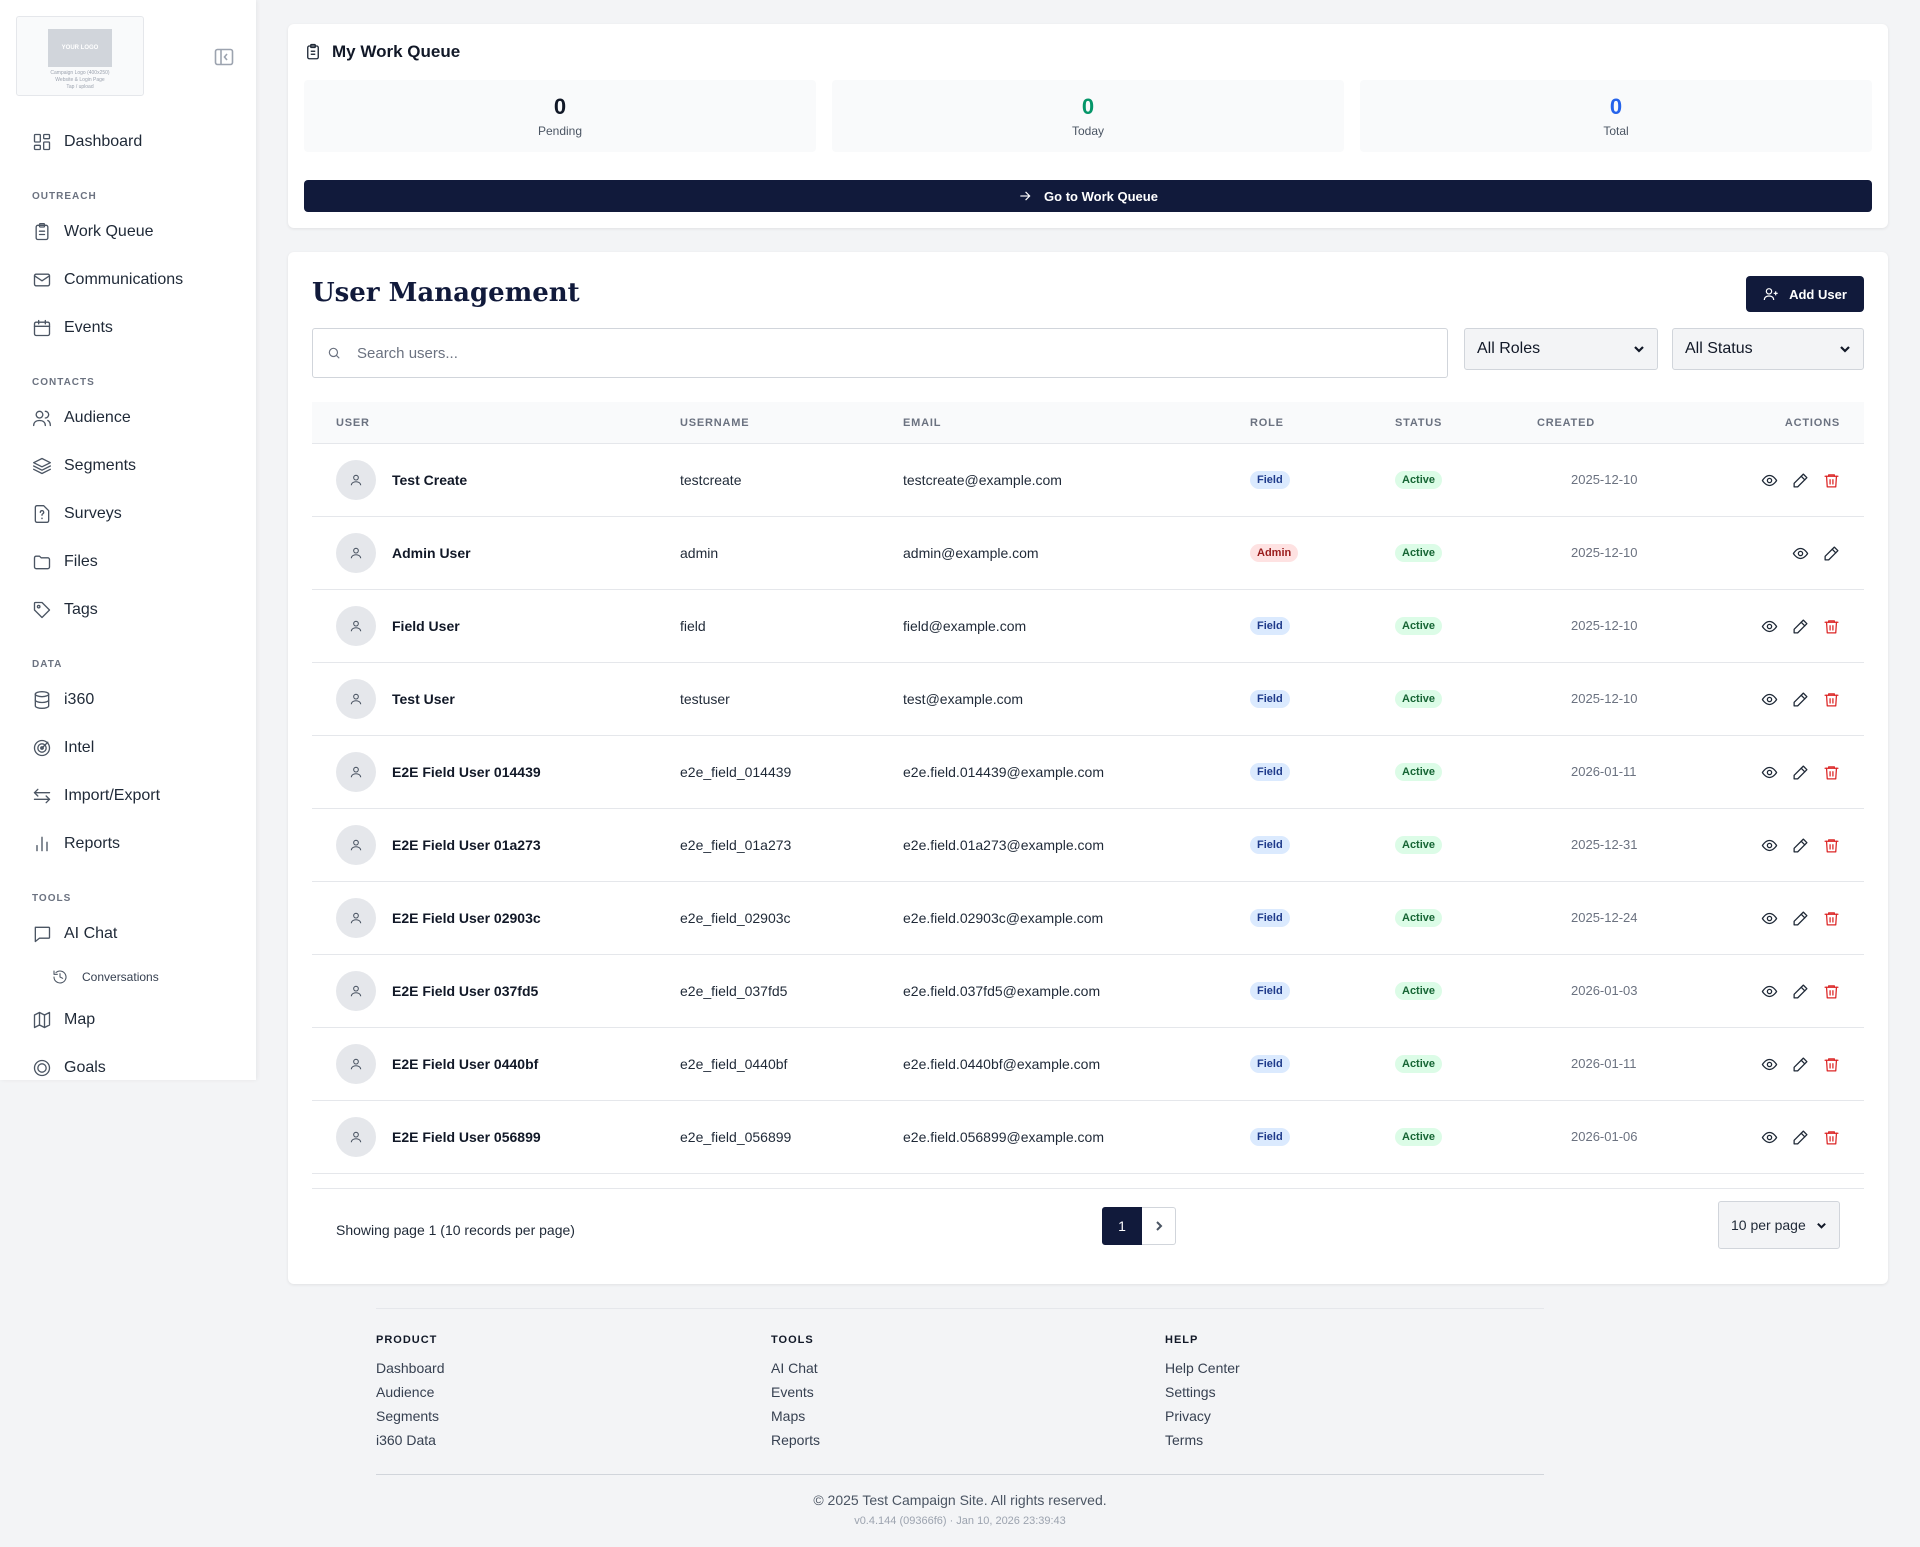  I want to click on collapse-sidebar-icon, so click(224, 57).